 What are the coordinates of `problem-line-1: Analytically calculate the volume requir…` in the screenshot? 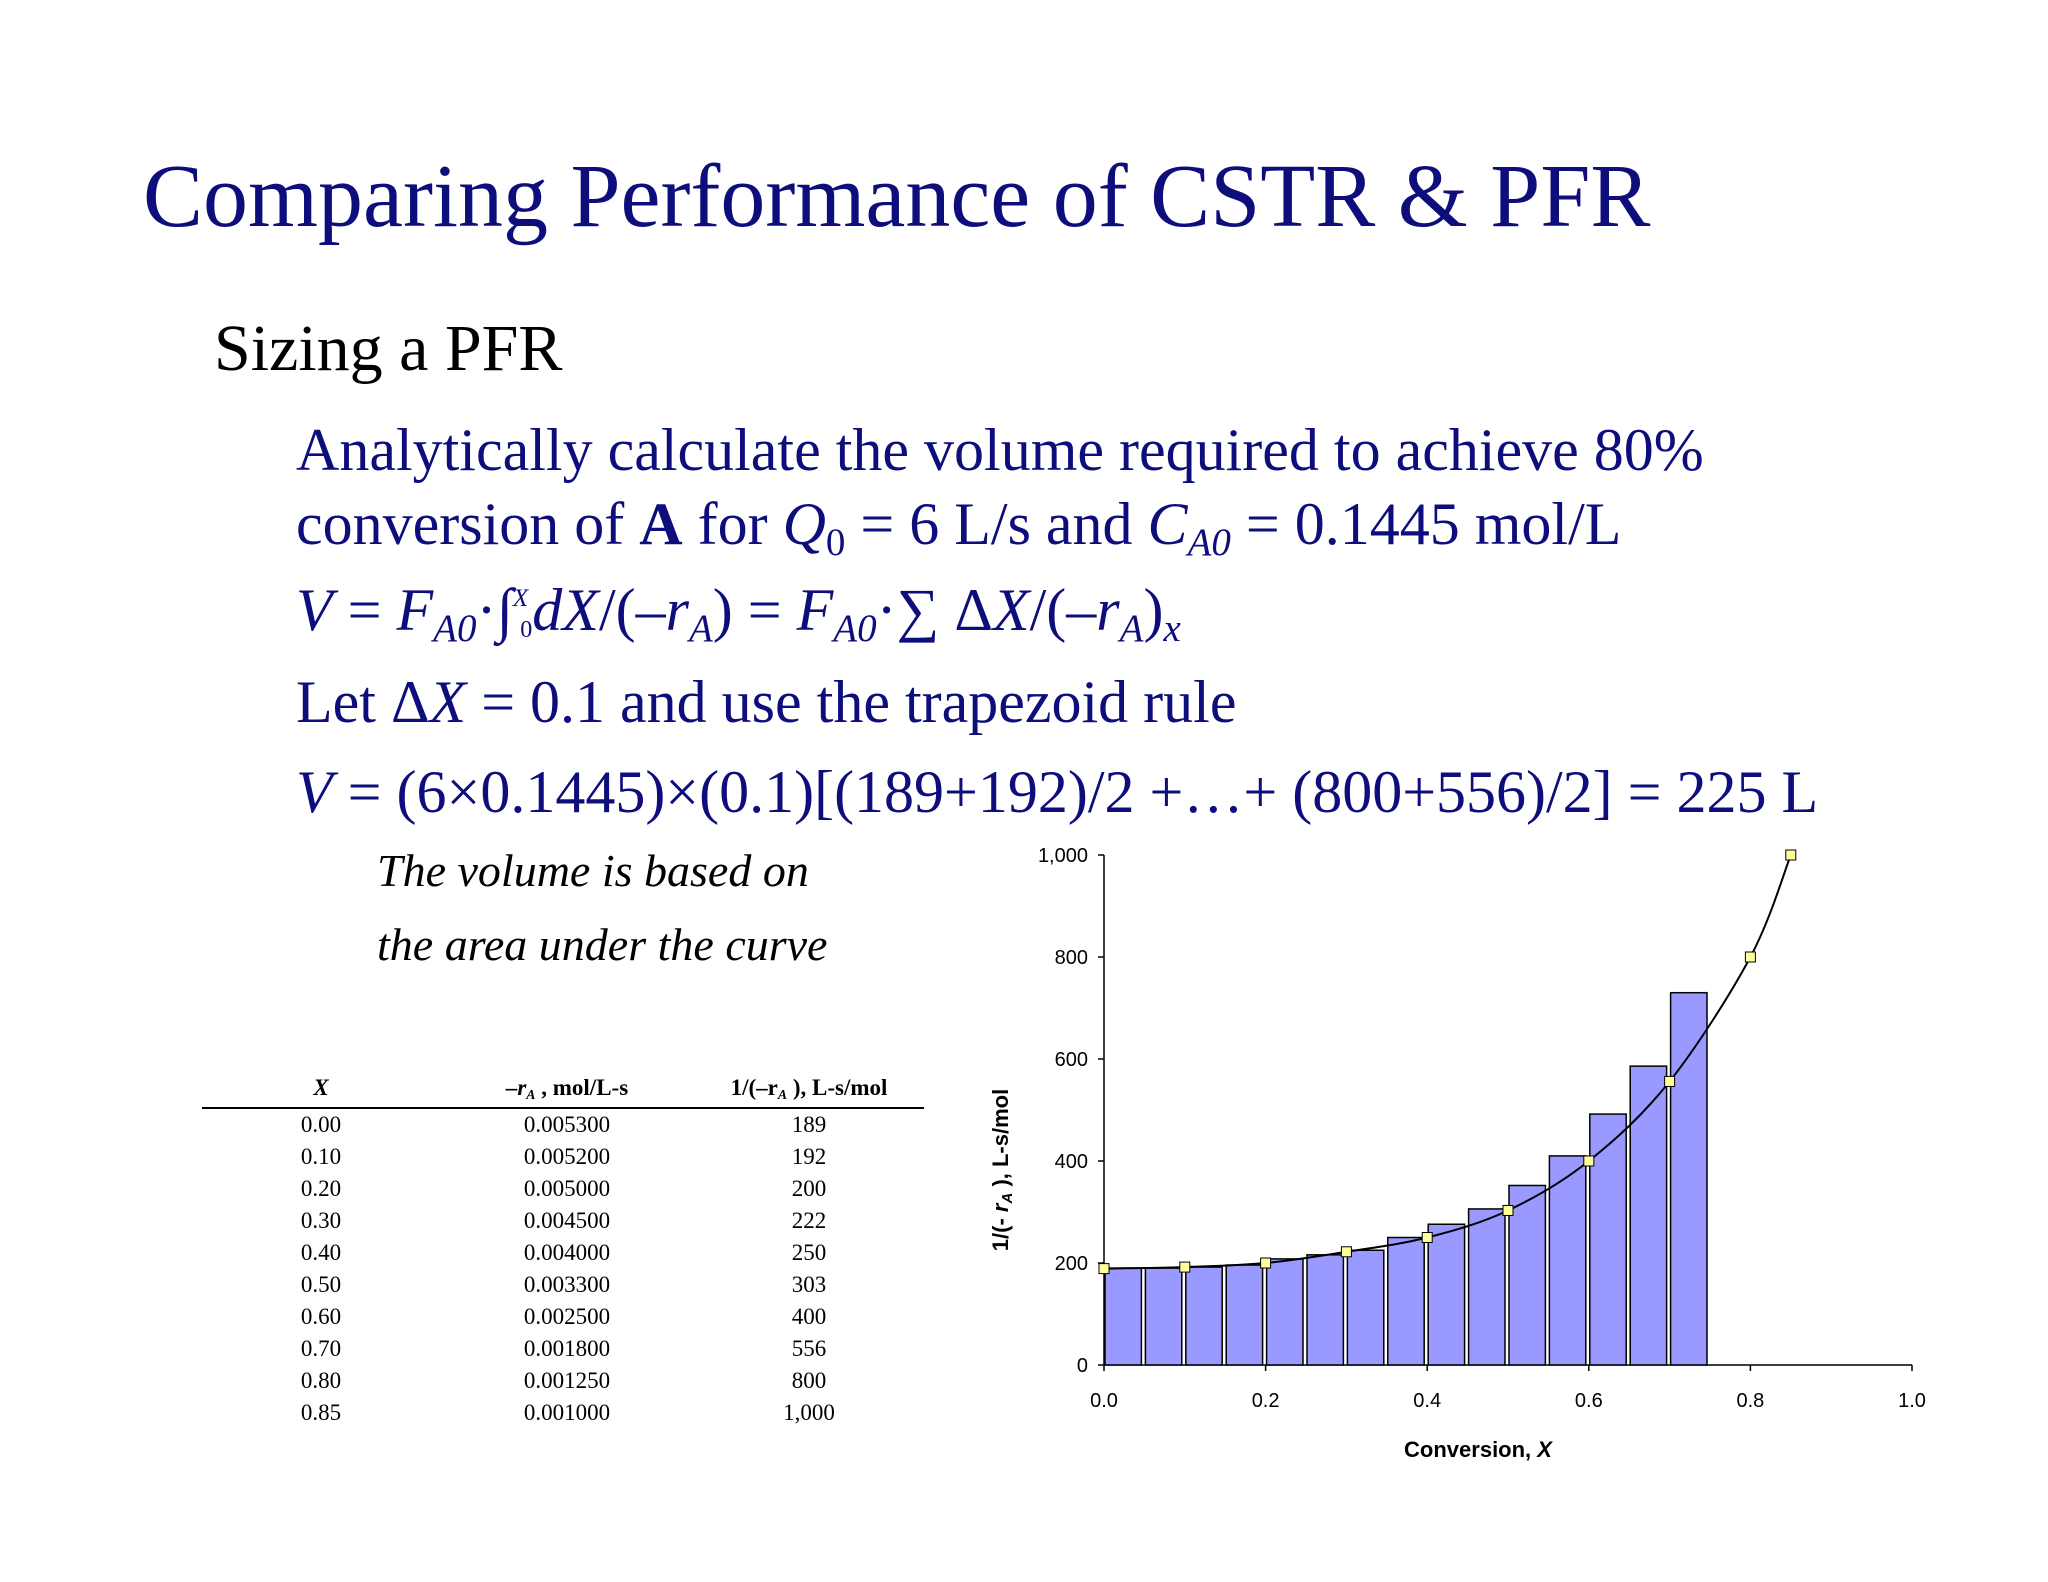 It's located at (1000, 450).